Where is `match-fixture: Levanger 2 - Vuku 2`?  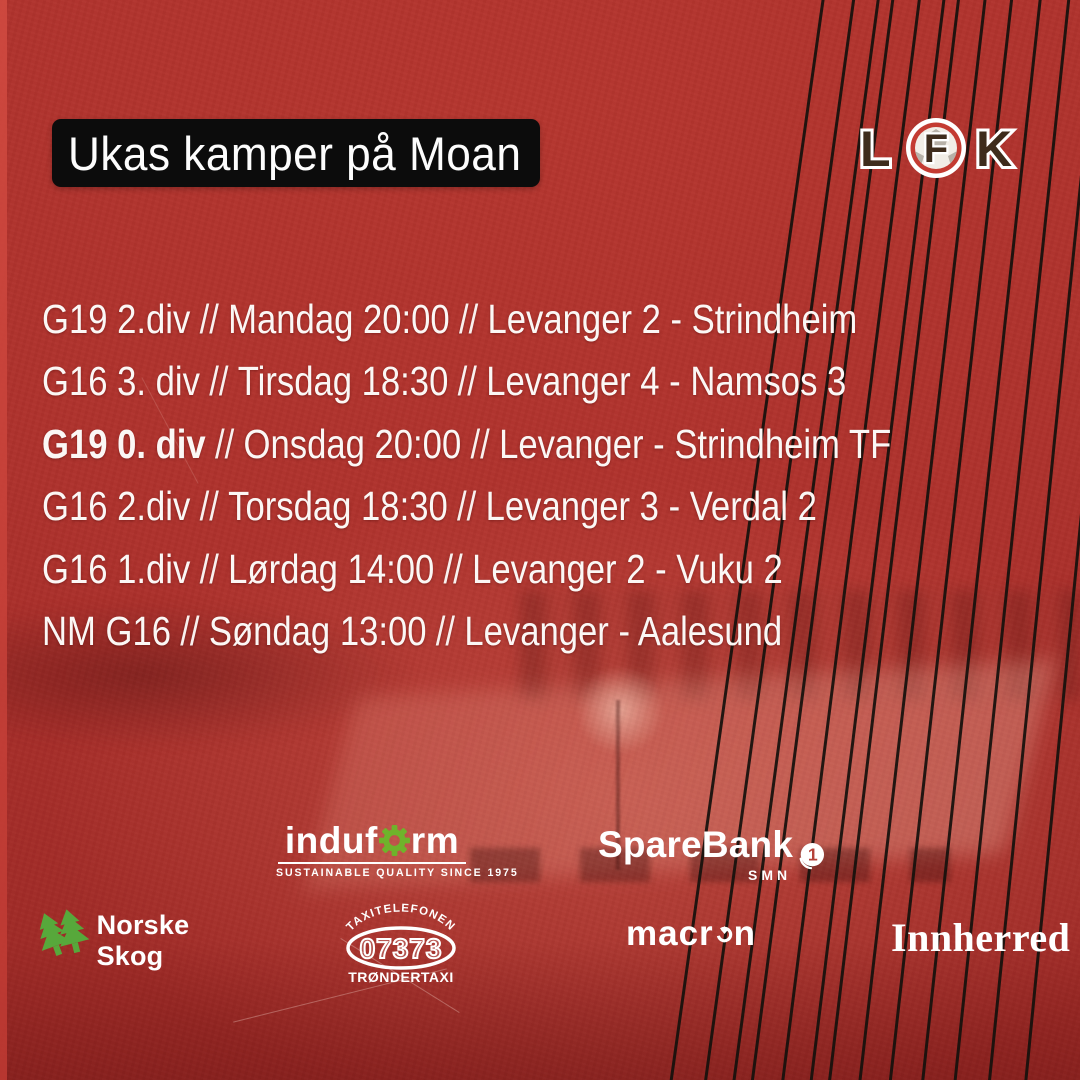
match-fixture: Levanger 2 - Vuku 2 is located at coordinates (627, 568).